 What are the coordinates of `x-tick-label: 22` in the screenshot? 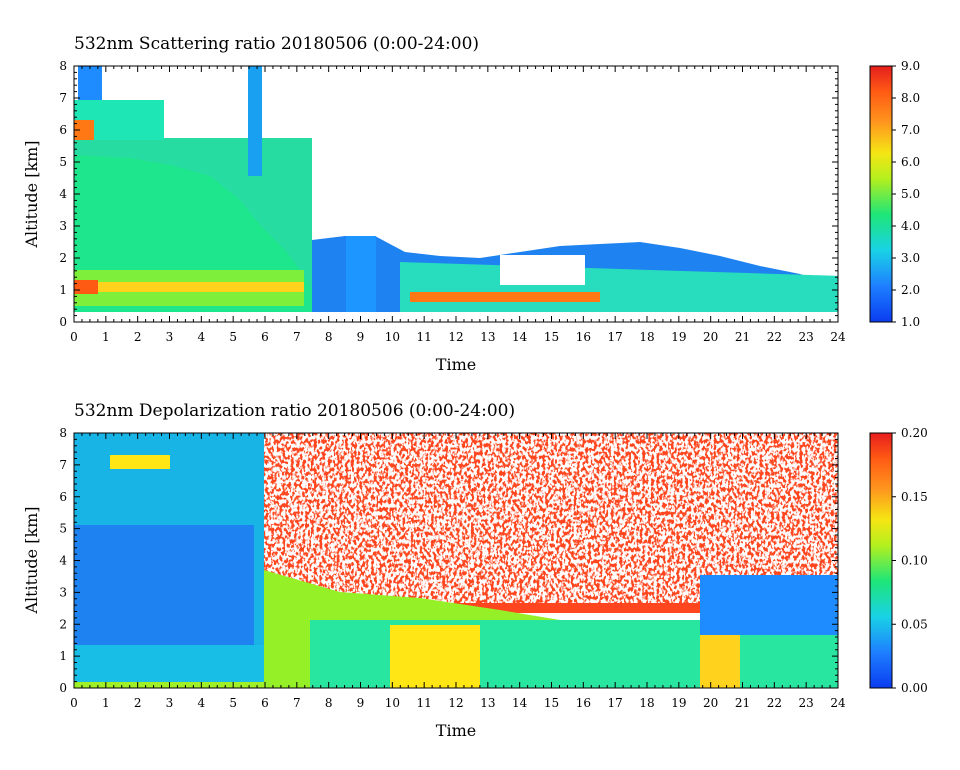 It's located at (774, 337).